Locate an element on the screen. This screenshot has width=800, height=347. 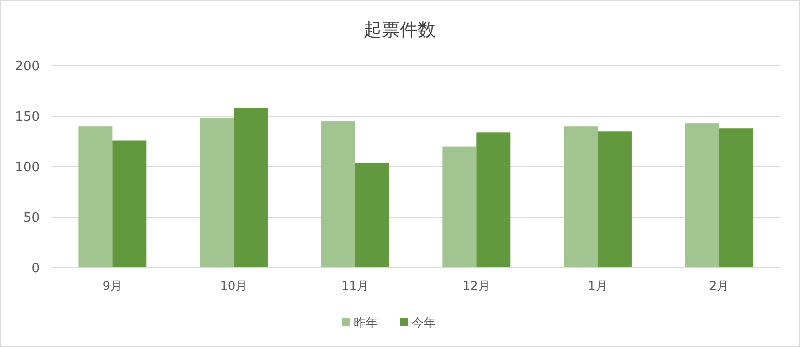
legend-label: 昨年 is located at coordinates (366, 323).